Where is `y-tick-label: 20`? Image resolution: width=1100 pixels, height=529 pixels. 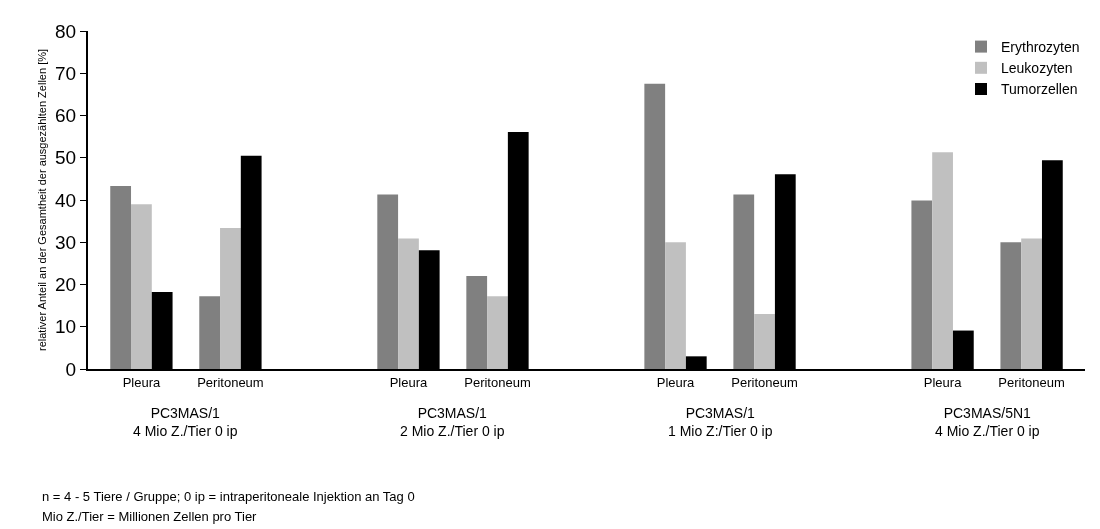 y-tick-label: 20 is located at coordinates (66, 285).